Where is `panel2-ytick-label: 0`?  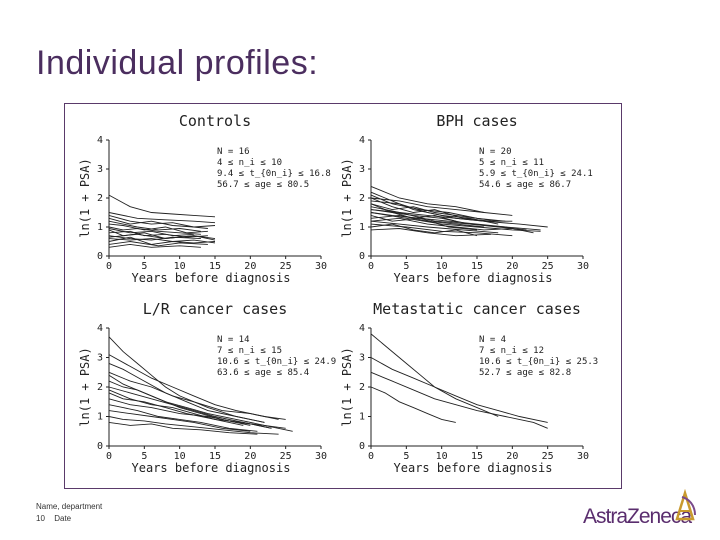 panel2-ytick-label: 0 is located at coordinates (362, 256).